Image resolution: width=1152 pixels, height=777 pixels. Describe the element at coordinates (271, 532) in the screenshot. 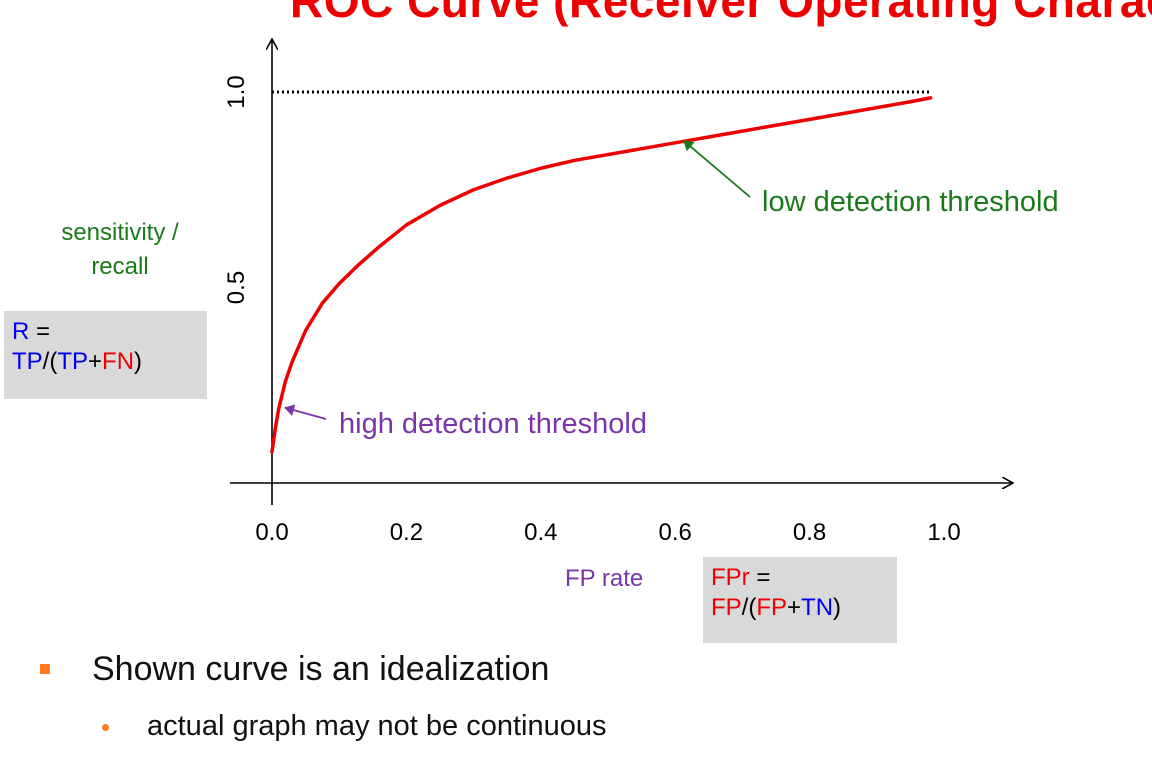

I see `x-tick-label: 0.0` at that location.